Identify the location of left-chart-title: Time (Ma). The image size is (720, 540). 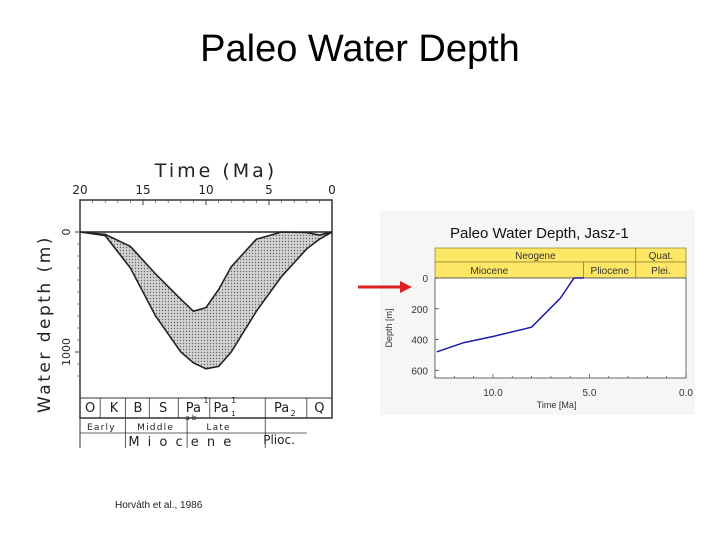
(215, 171).